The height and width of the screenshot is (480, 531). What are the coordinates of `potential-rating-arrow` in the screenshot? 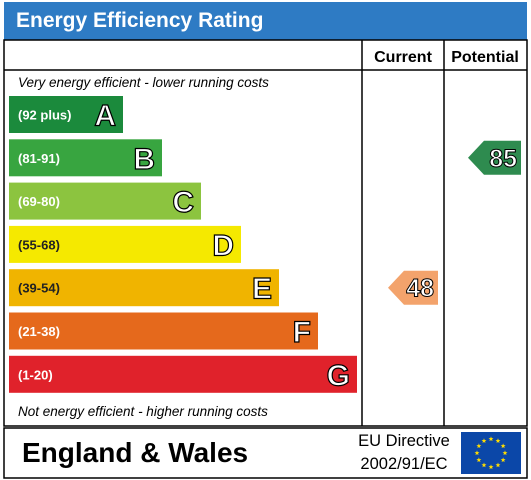 It's located at (494, 157).